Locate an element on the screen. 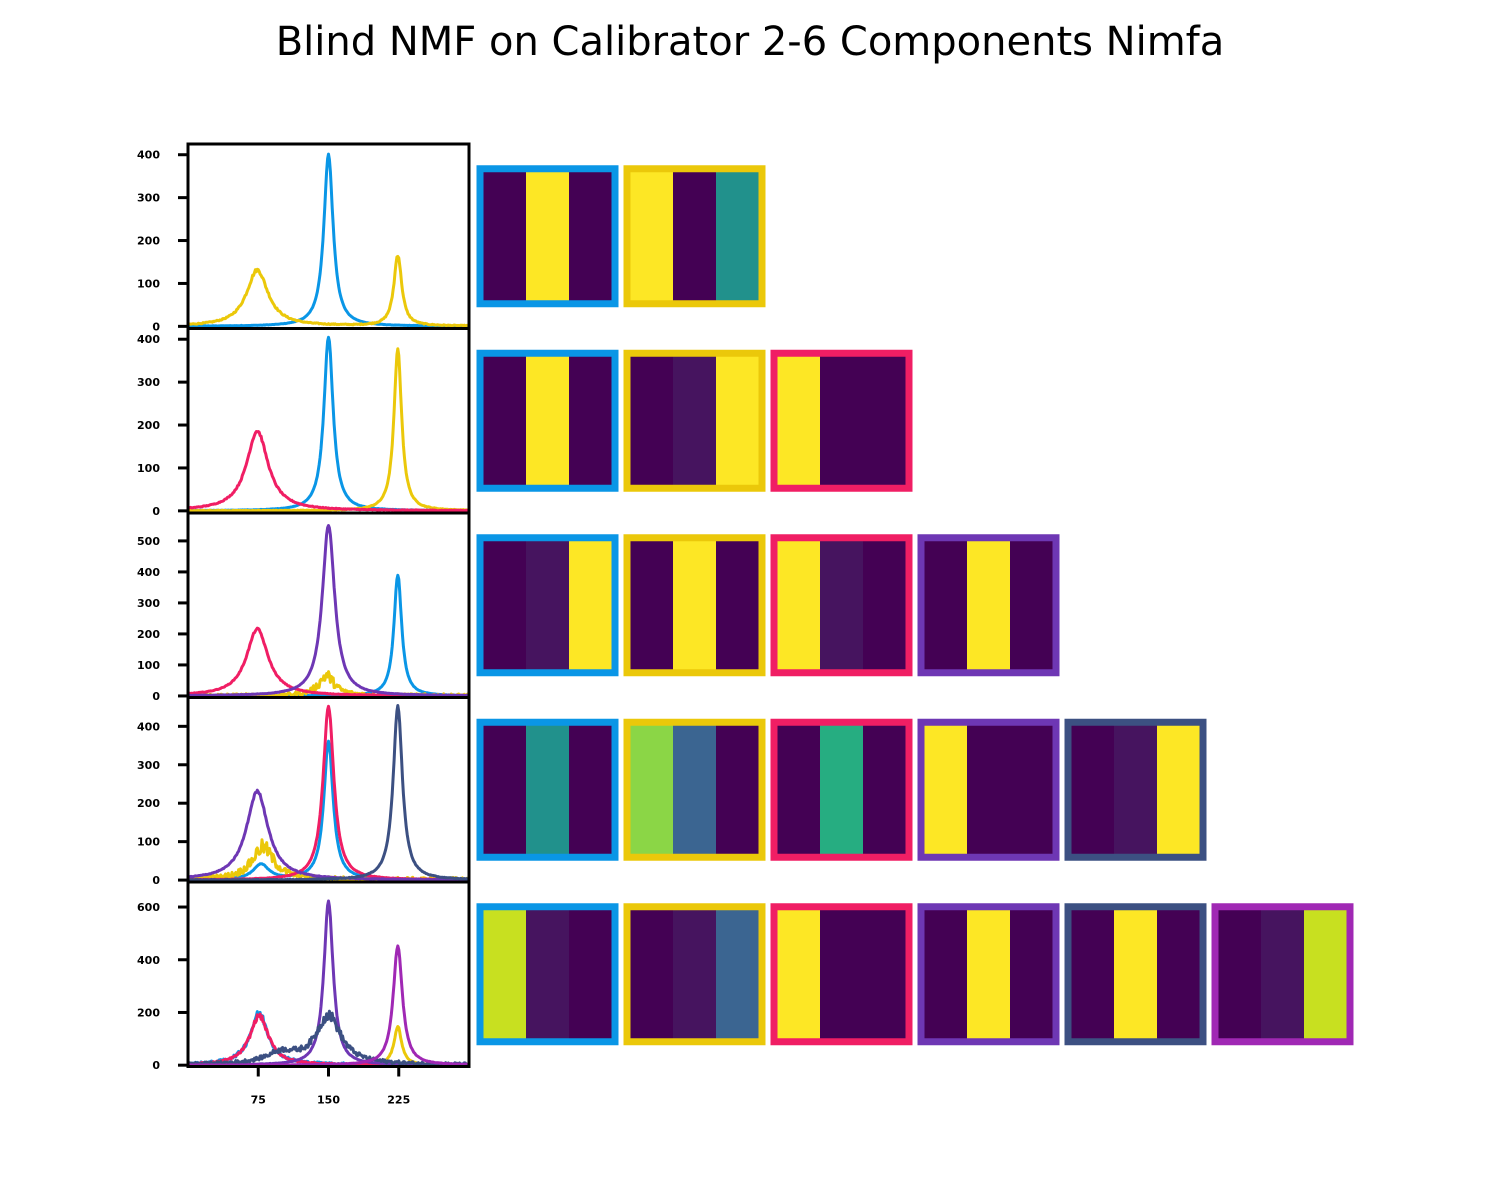 The image size is (1500, 1200). map-border-navy is located at coordinates (1135, 789).